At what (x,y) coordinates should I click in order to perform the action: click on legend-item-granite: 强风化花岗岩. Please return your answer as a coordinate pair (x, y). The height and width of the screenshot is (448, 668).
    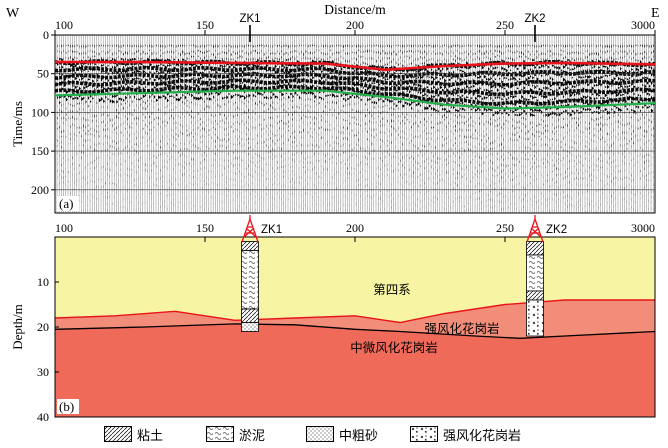
    Looking at the image, I should click on (465, 434).